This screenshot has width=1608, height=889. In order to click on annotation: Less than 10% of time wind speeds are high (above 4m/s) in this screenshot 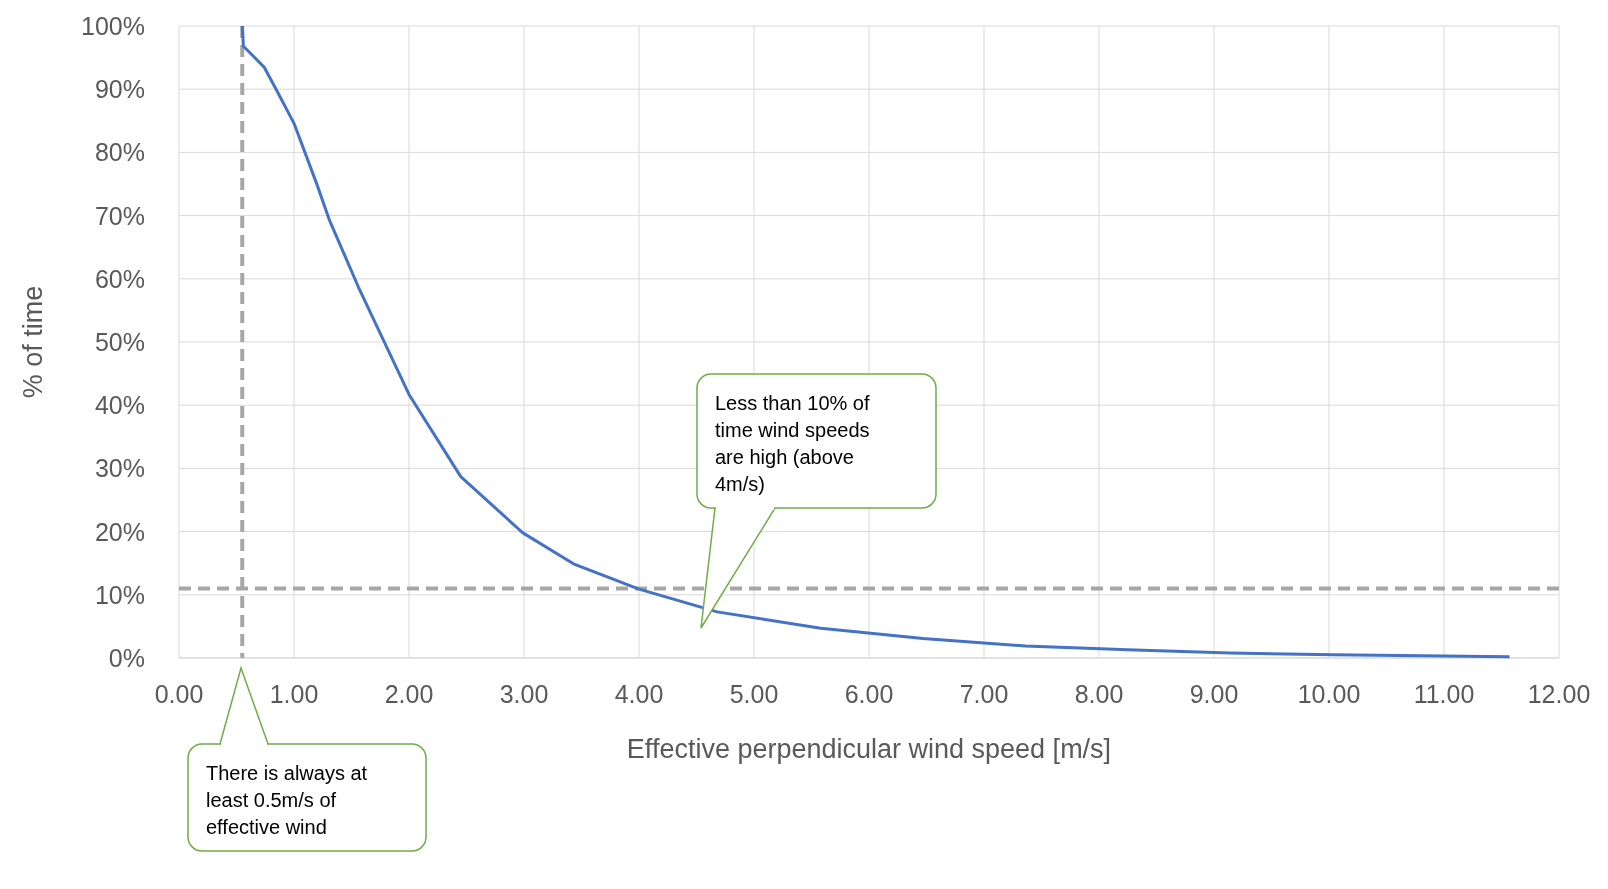, I will do `click(792, 443)`.